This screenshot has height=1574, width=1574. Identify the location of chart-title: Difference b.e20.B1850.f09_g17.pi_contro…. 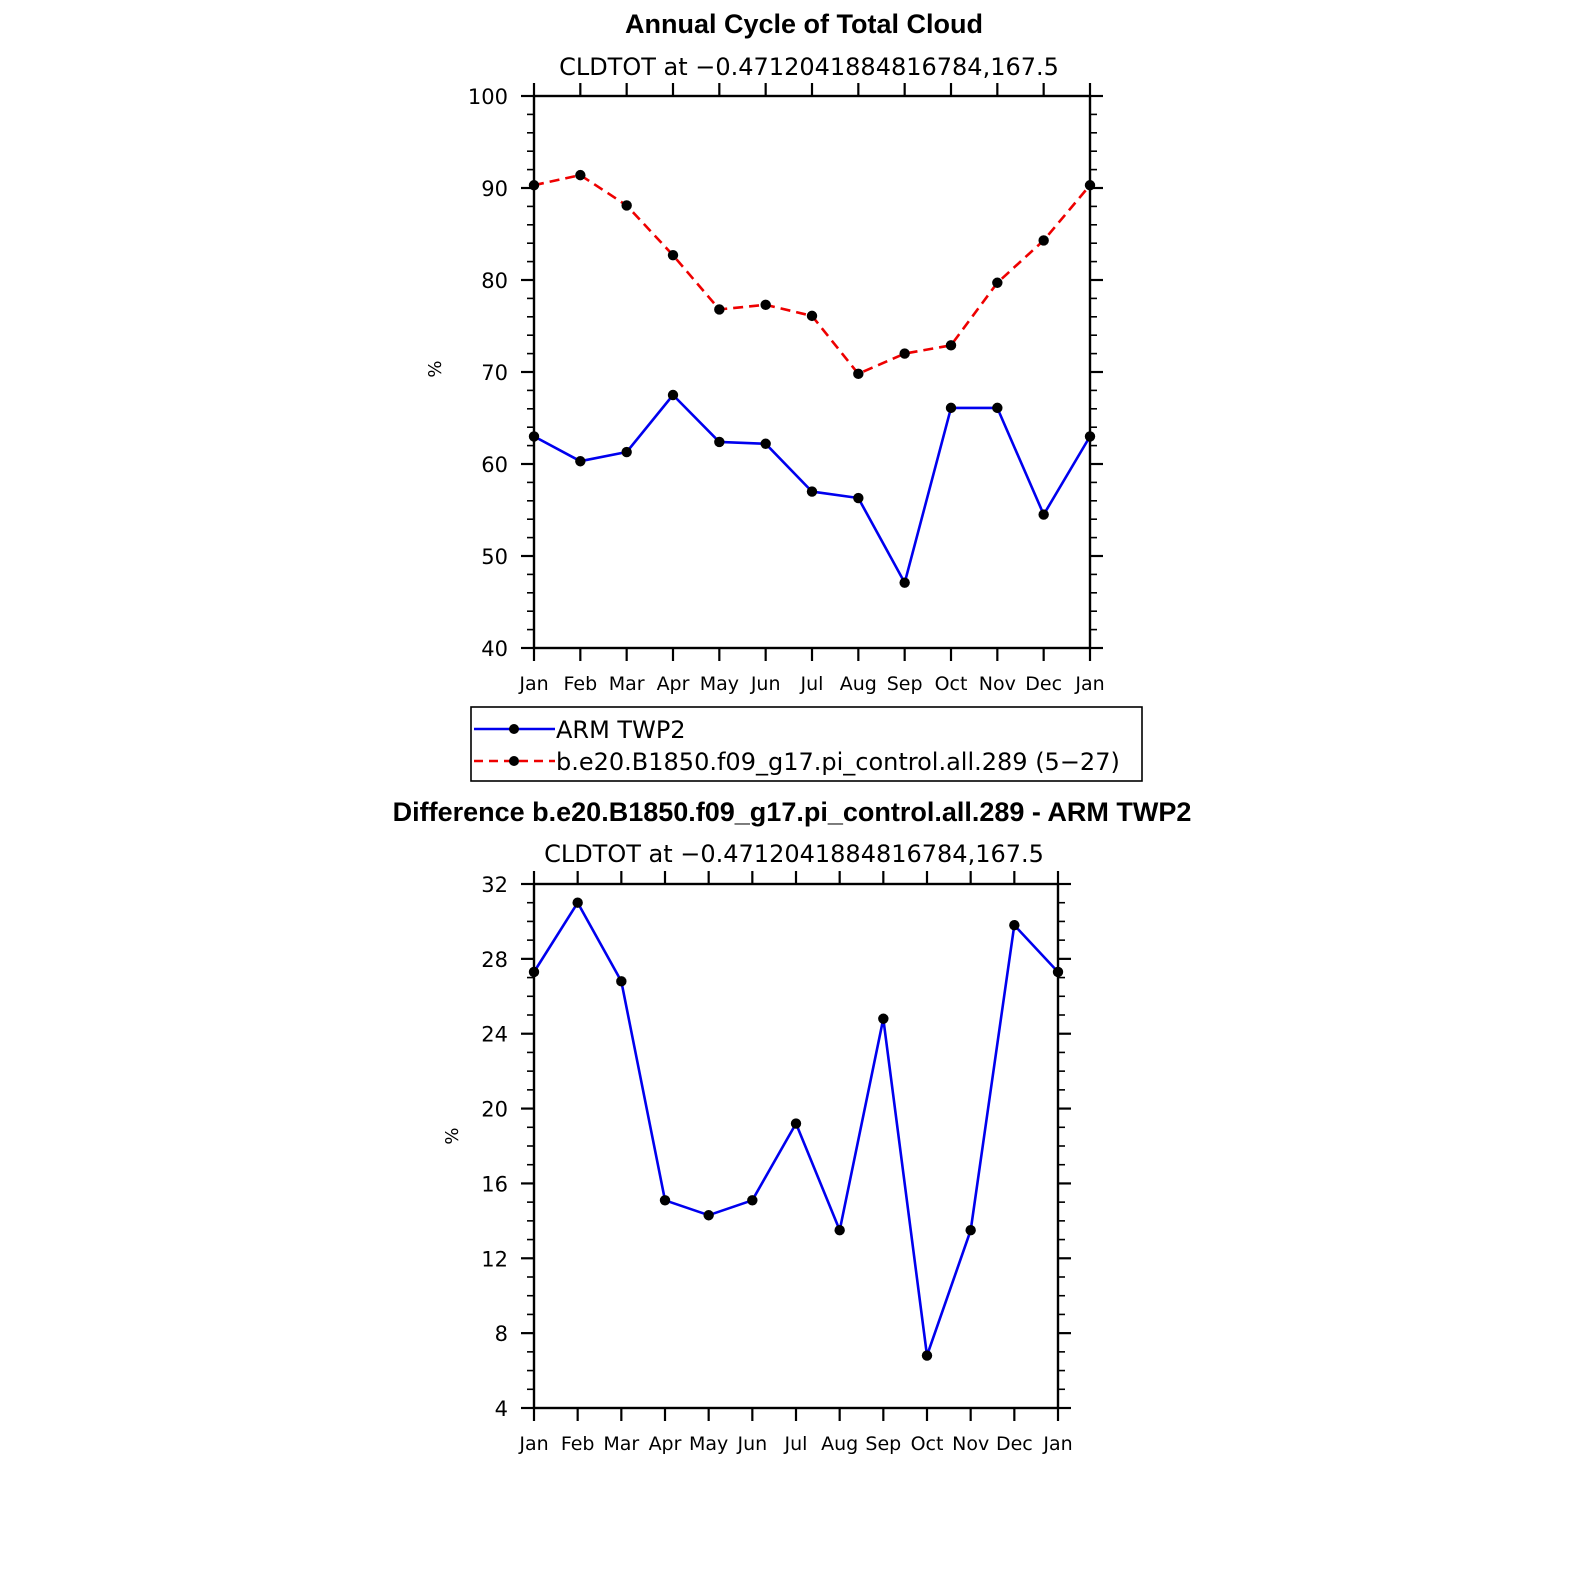
(792, 812).